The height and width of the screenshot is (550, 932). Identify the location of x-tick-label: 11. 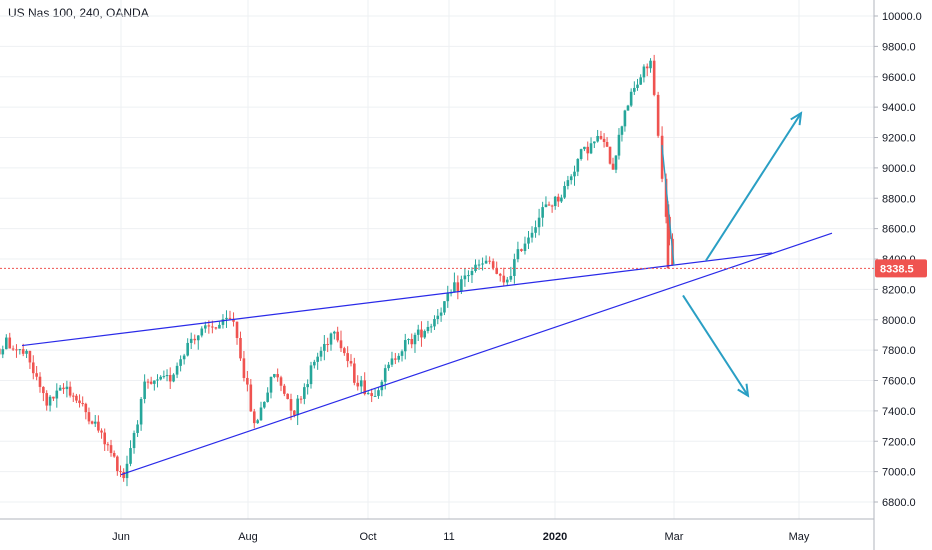
(448, 537).